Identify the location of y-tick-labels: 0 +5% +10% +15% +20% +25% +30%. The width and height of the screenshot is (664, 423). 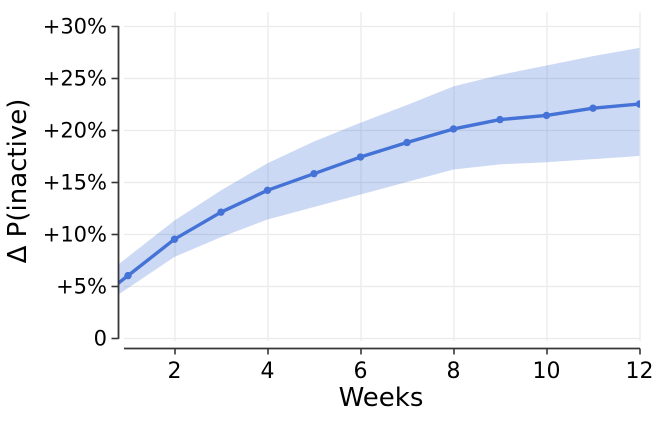
(75, 183).